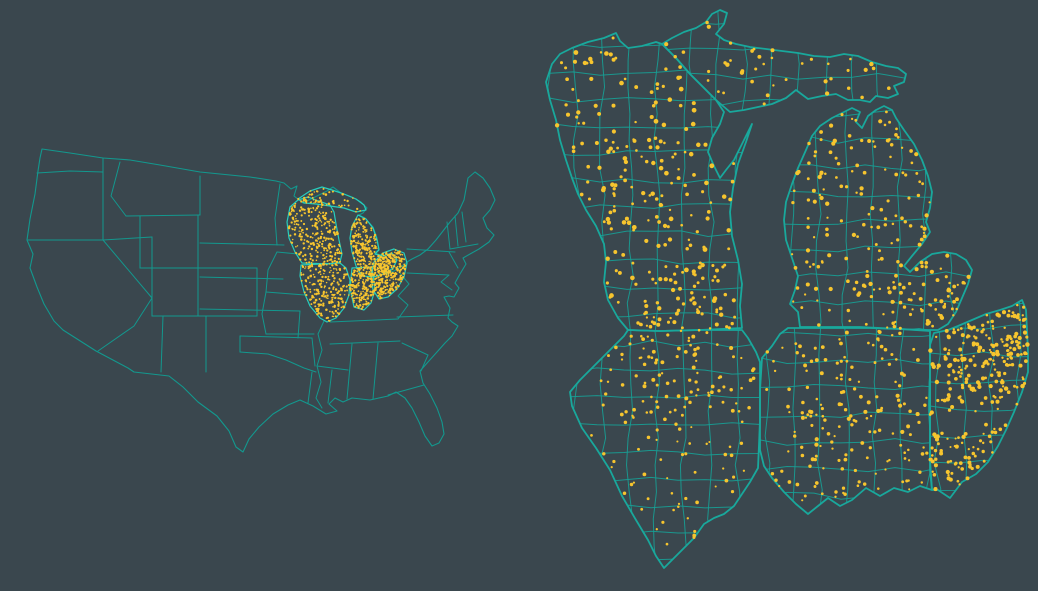 The height and width of the screenshot is (591, 1038). I want to click on overview-dot-cluster, so click(347, 254).